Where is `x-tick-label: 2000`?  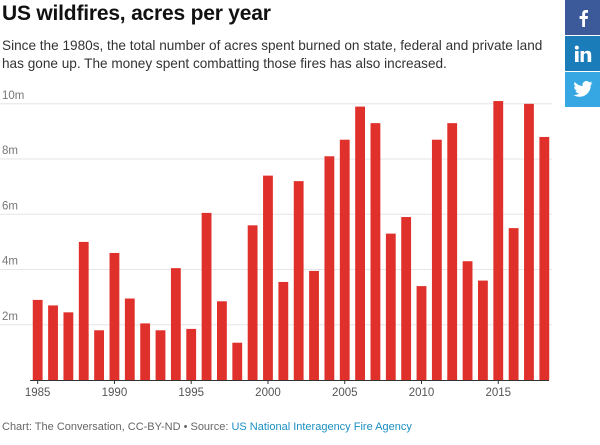 x-tick-label: 2000 is located at coordinates (268, 393).